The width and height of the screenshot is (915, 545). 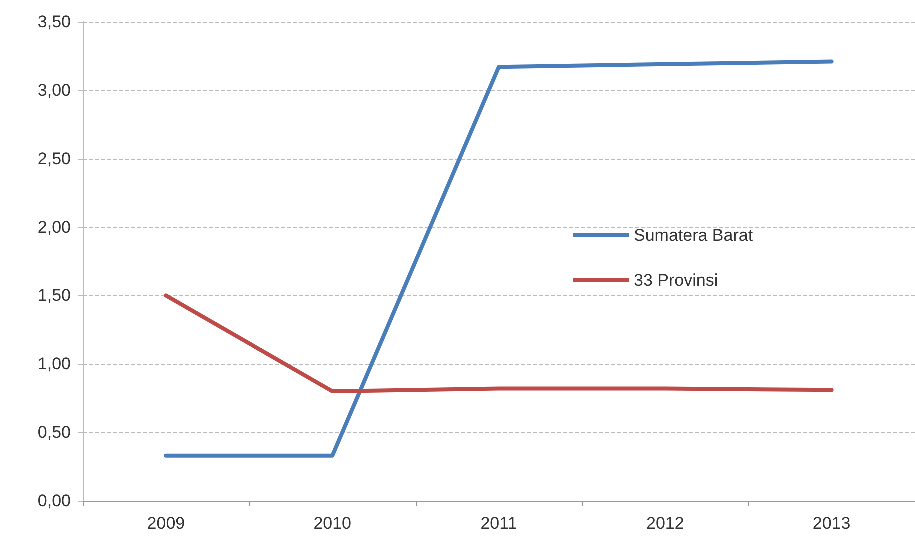 I want to click on y-tick-label: 0,00, so click(x=54, y=501).